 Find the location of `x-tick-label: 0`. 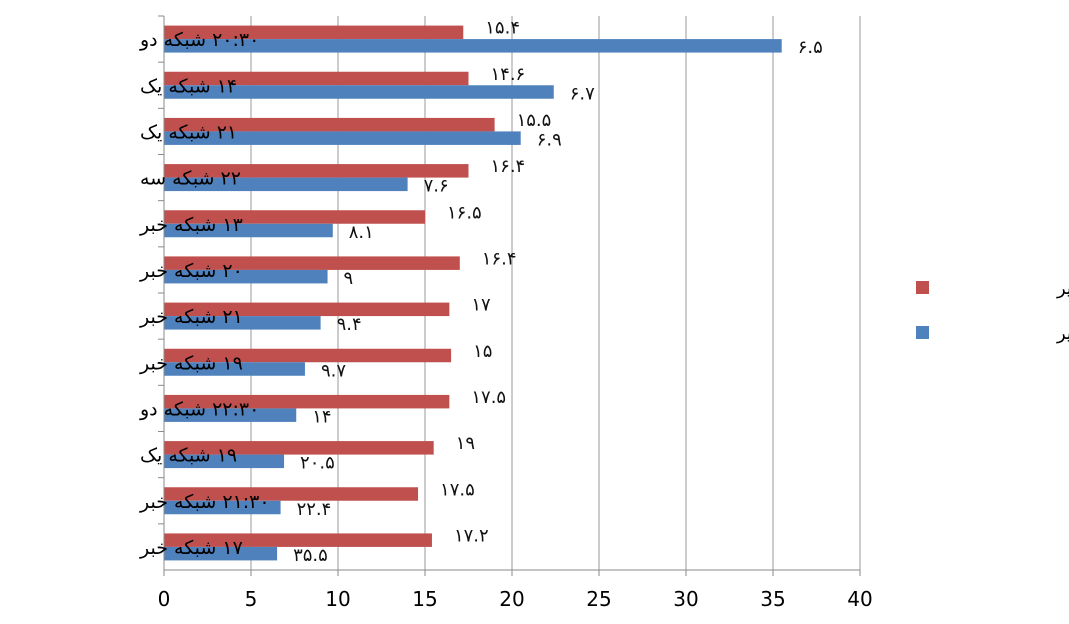

x-tick-label: 0 is located at coordinates (164, 599).